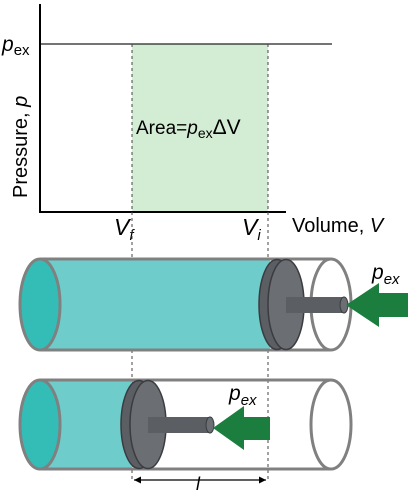  Describe the element at coordinates (124, 229) in the screenshot. I see `volume-final-label: Vf` at that location.